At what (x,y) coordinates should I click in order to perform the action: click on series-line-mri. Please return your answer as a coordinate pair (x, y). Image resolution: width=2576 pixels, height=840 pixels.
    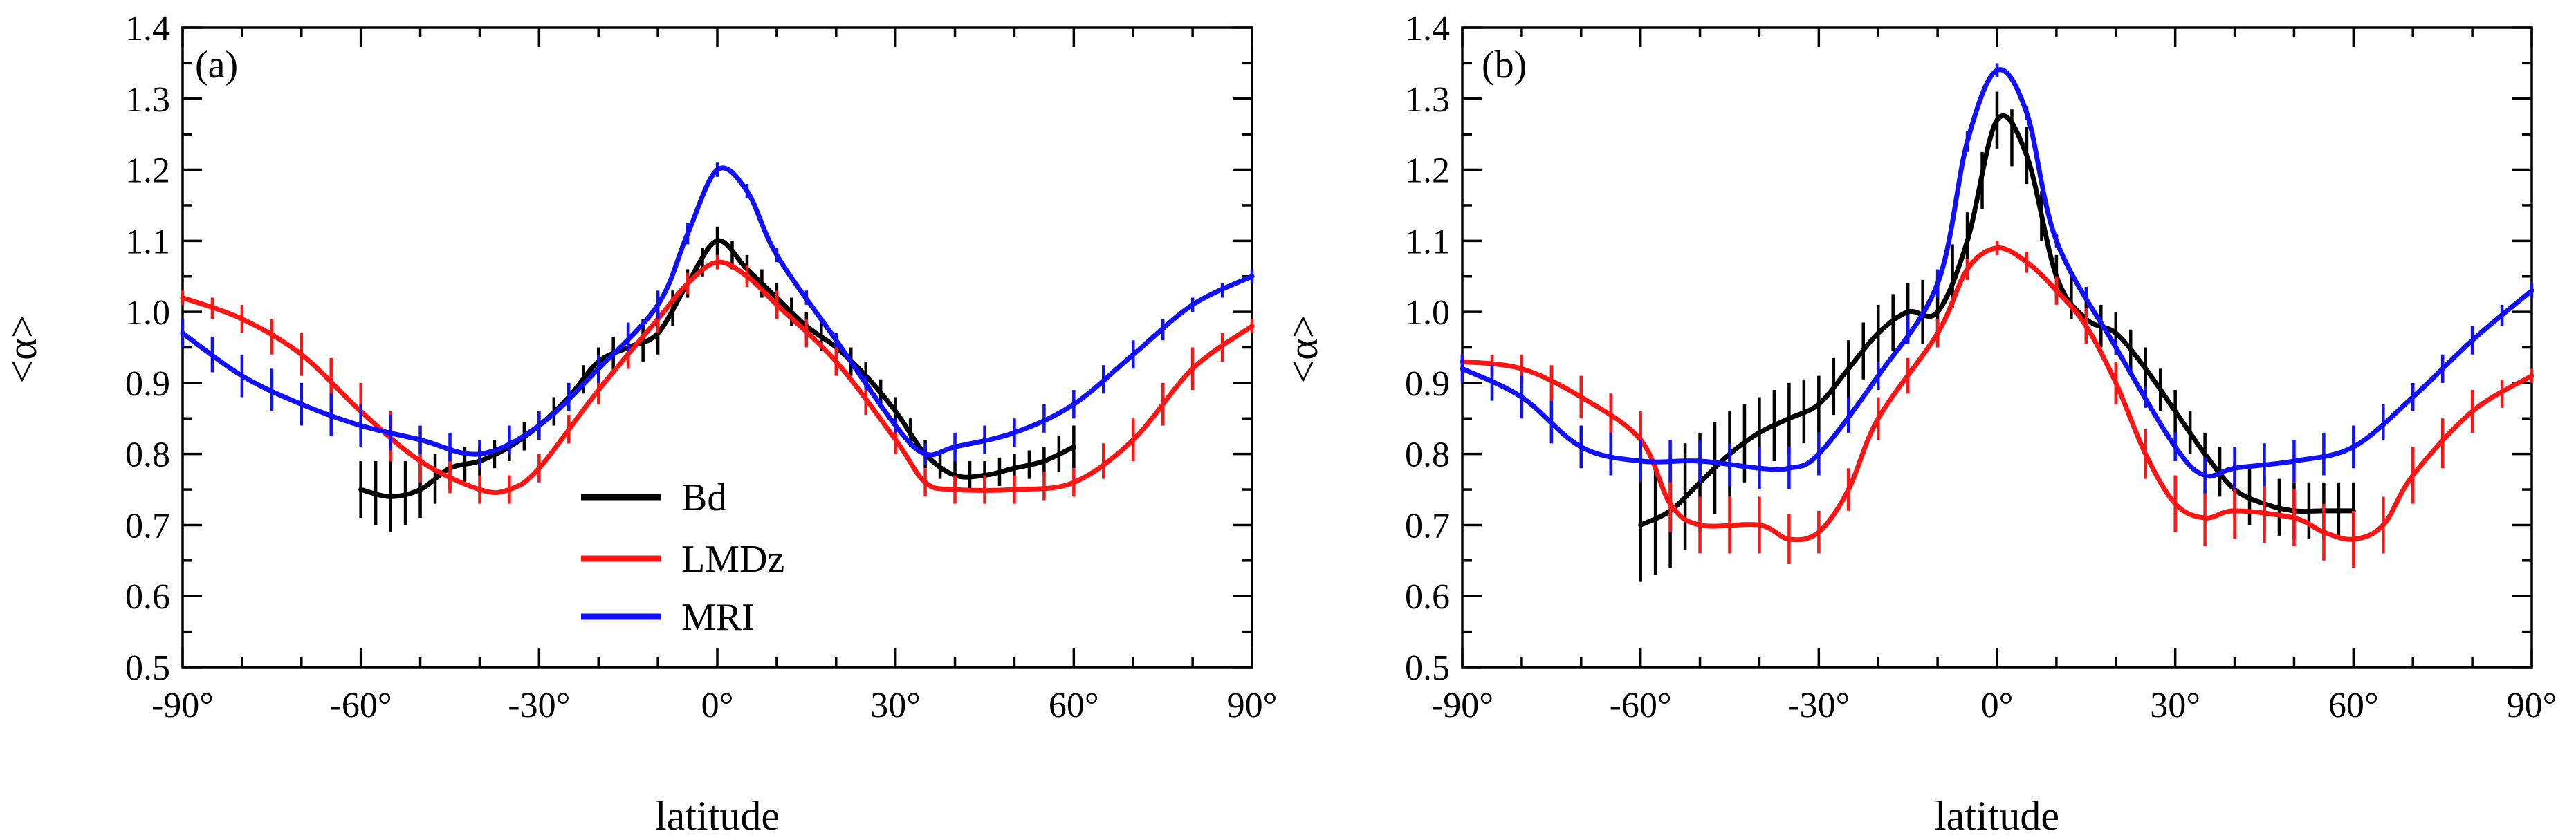
    Looking at the image, I should click on (717, 311).